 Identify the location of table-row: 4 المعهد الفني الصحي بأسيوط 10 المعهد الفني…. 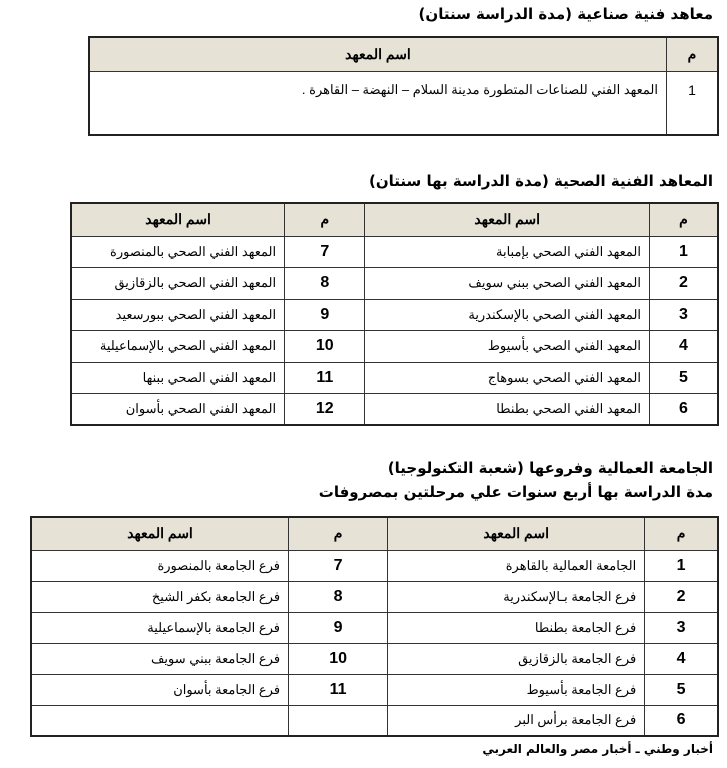
(394, 346).